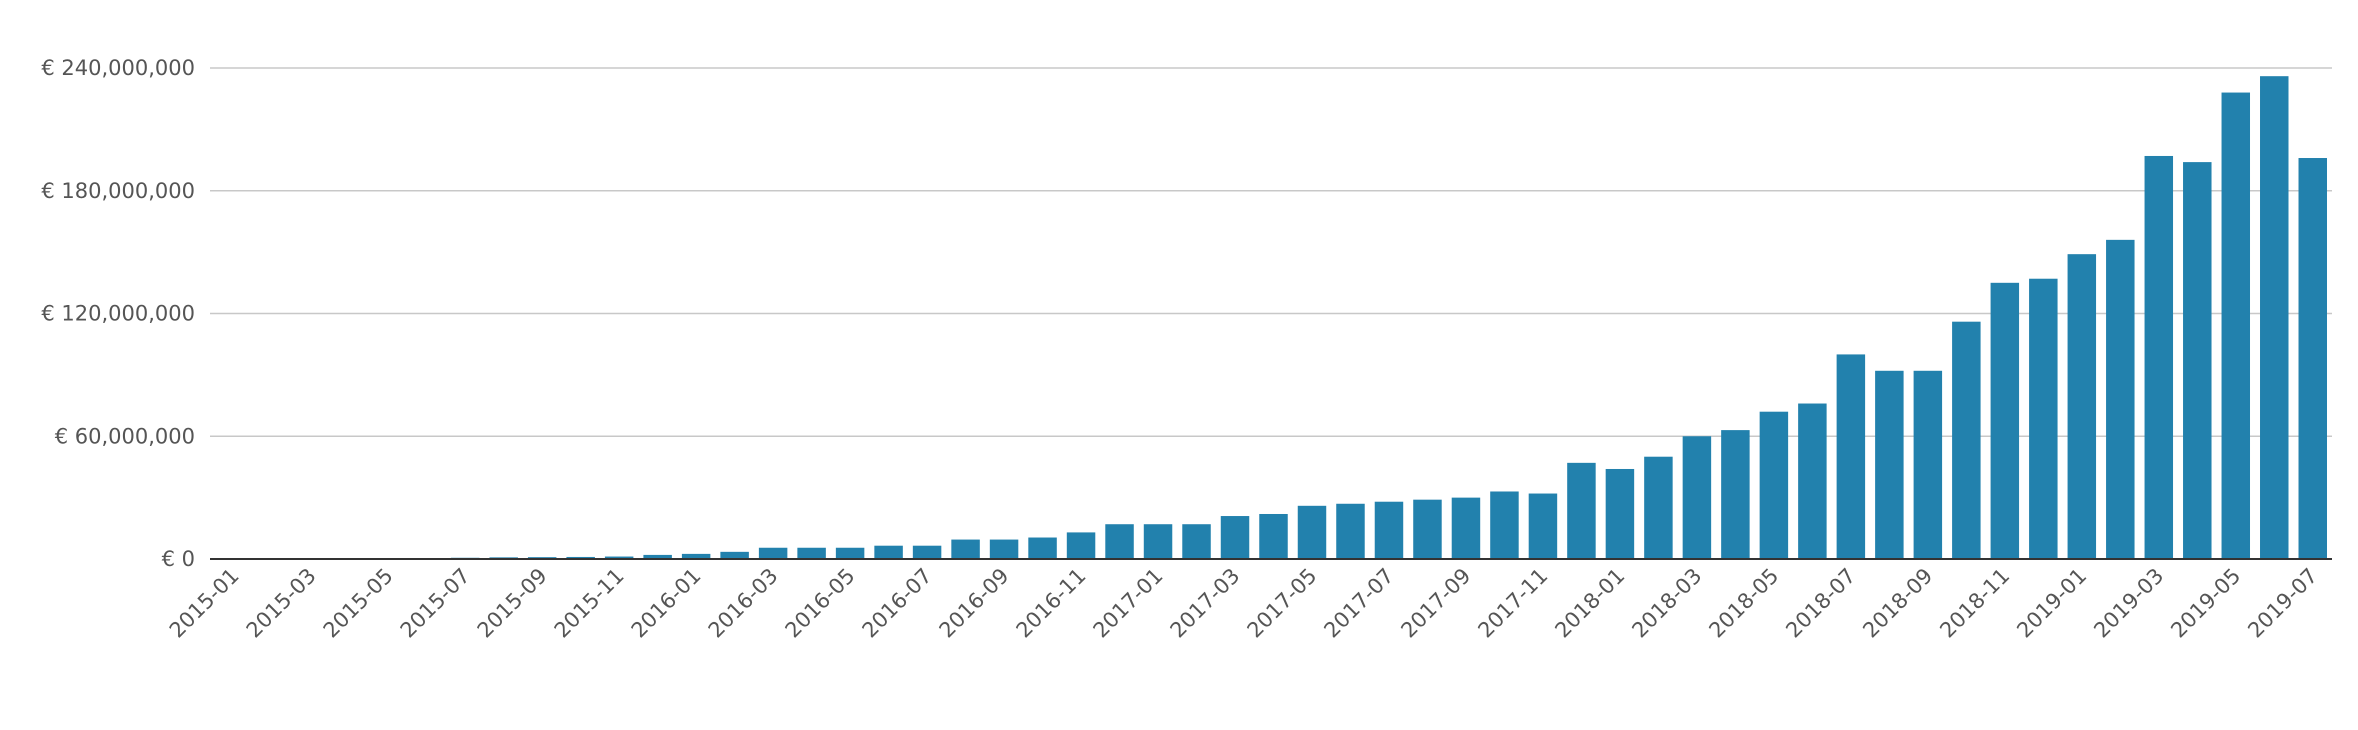  What do you see at coordinates (2128, 603) in the screenshot?
I see `x-tick-label: 2019-03` at bounding box center [2128, 603].